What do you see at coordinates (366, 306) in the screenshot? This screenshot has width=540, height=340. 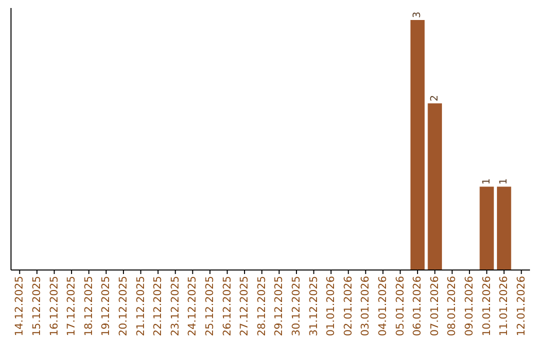 I see `x-tick-label: 03.01.2026` at bounding box center [366, 306].